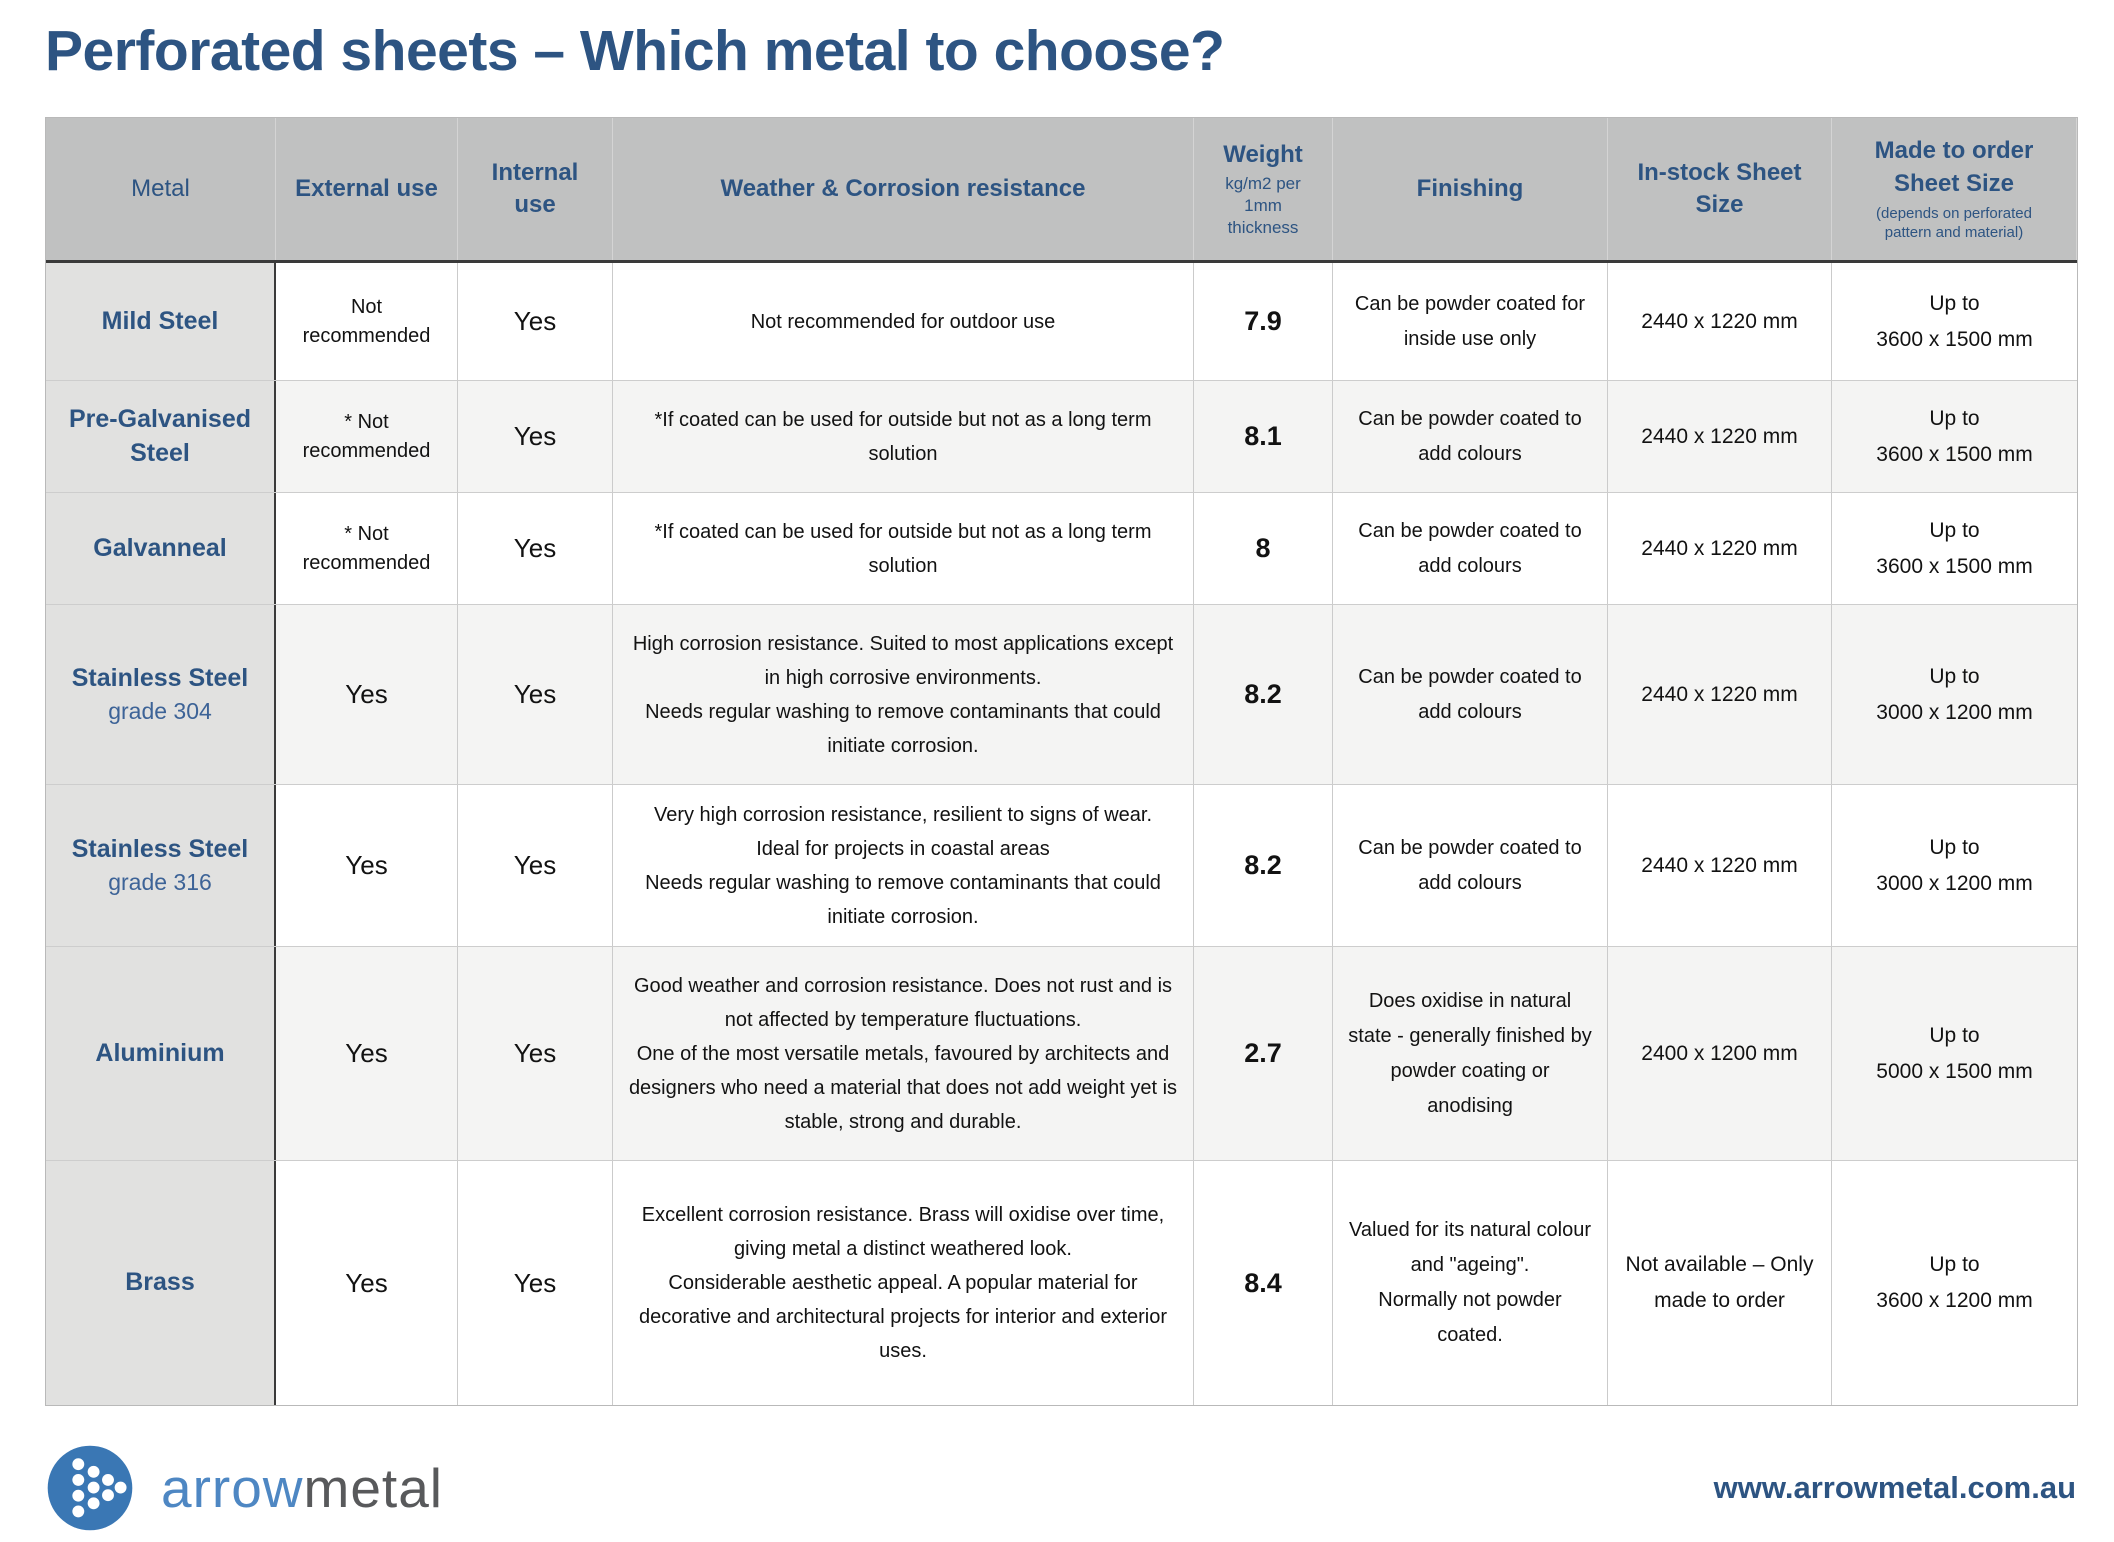 The width and height of the screenshot is (2114, 1542). Describe the element at coordinates (1720, 189) in the screenshot. I see `header-in-stock-size: In-stock Sheet Size` at that location.